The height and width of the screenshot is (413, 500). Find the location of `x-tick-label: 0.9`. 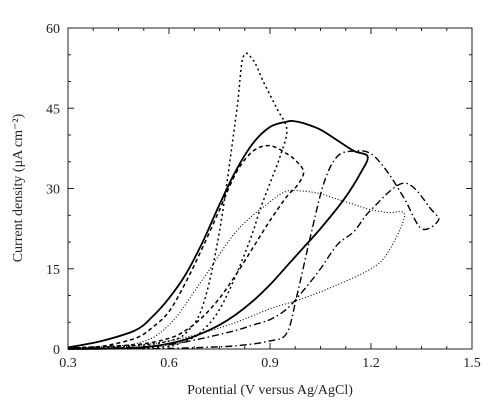

x-tick-label: 0.9 is located at coordinates (270, 363).